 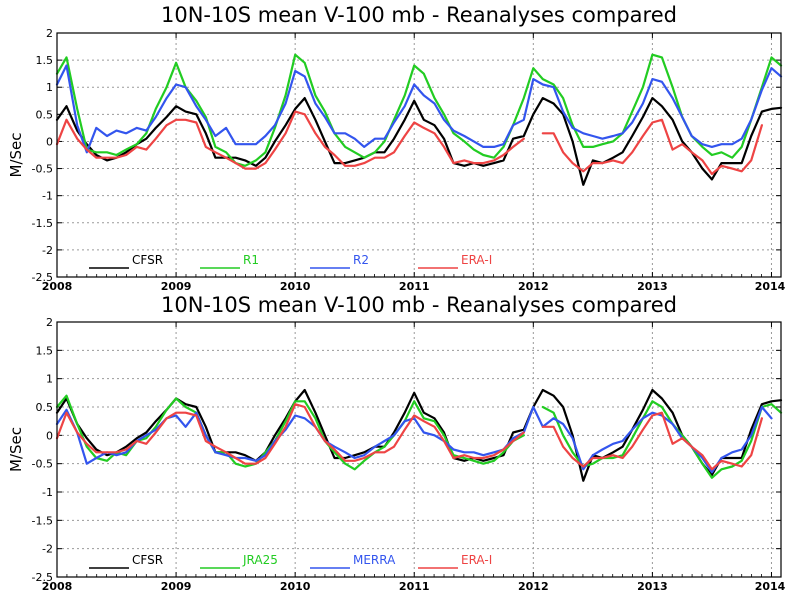 What do you see at coordinates (361, 260) in the screenshot?
I see `legend-label-r2: R2` at bounding box center [361, 260].